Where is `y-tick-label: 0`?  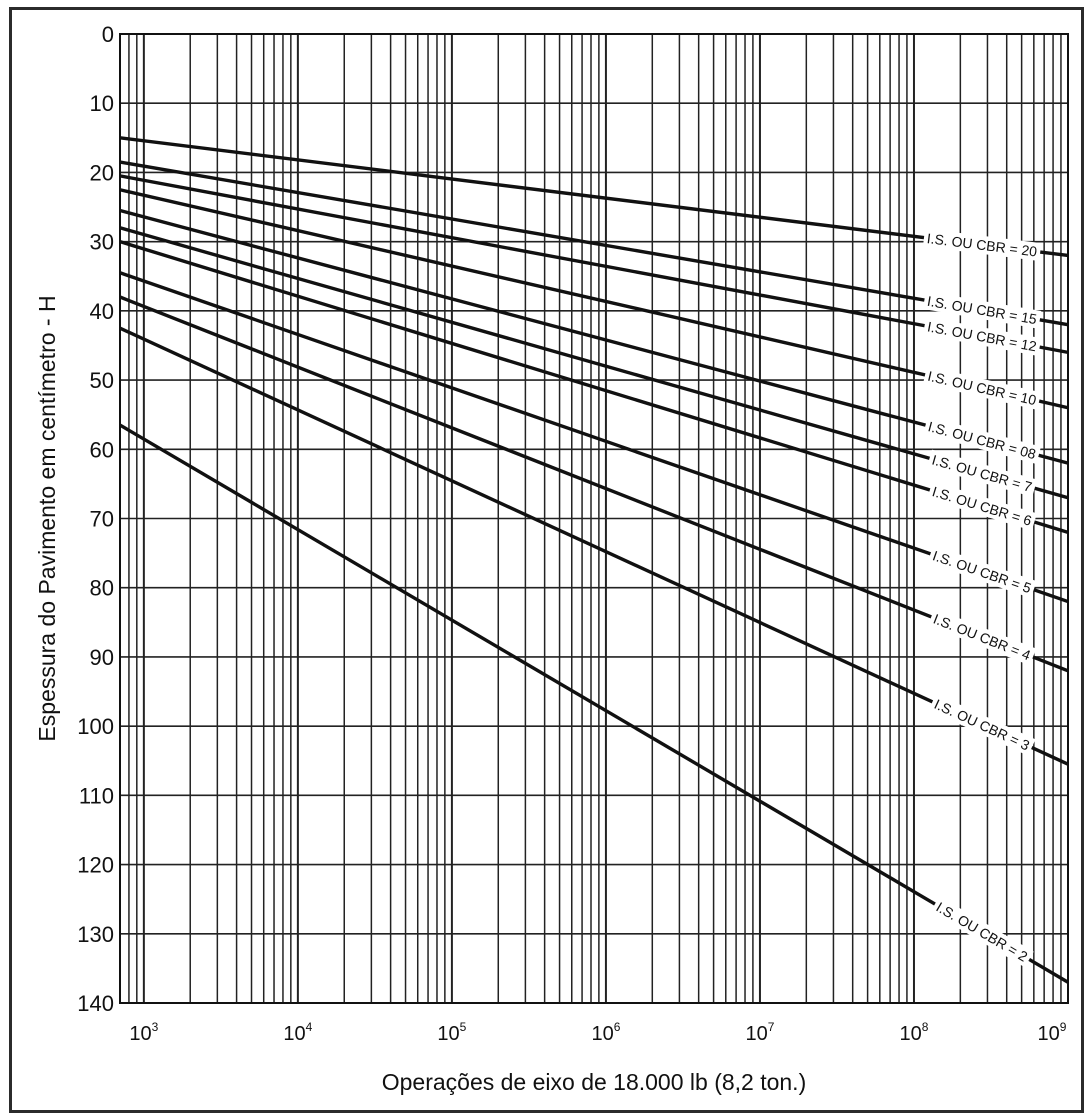
y-tick-label: 0 is located at coordinates (108, 34).